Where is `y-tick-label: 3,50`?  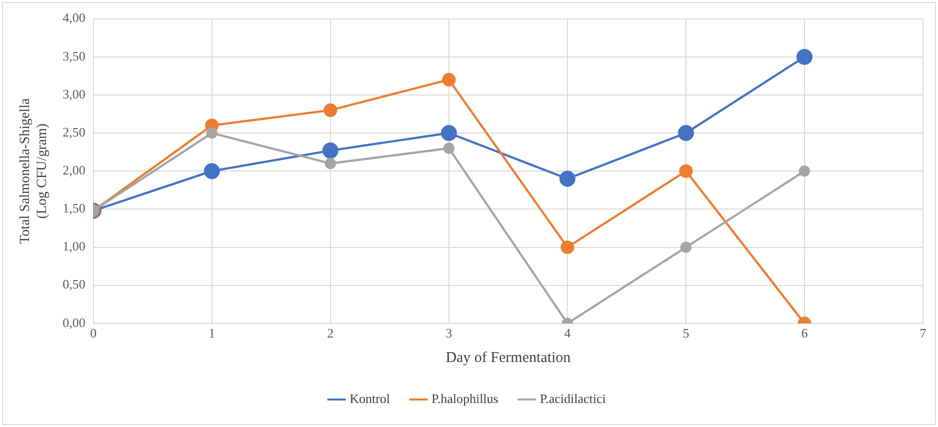
y-tick-label: 3,50 is located at coordinates (74, 56).